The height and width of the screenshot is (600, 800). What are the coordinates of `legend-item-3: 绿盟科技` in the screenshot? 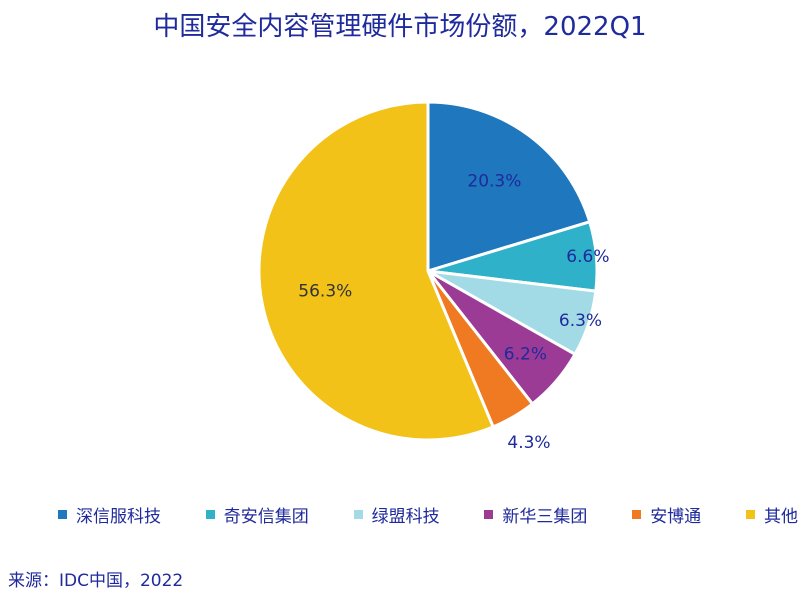 It's located at (396, 514).